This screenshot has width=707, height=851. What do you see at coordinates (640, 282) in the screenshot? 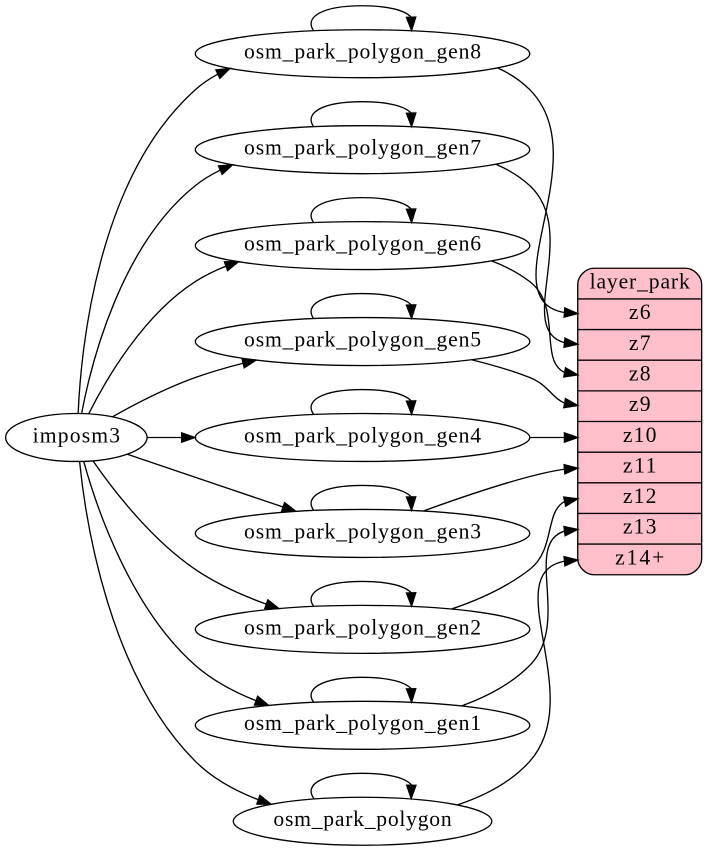
I see `svg-text: layer_park` at bounding box center [640, 282].